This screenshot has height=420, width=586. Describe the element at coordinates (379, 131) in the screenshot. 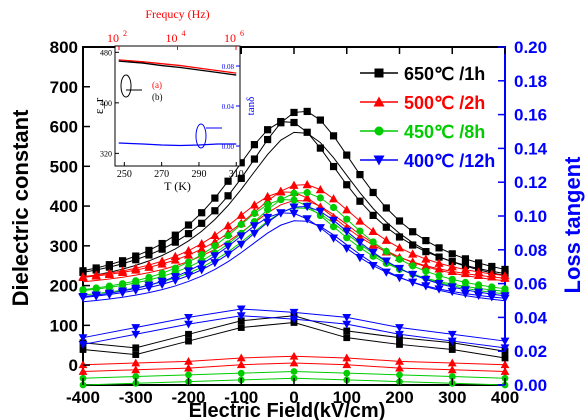

I see `legend-marker` at that location.